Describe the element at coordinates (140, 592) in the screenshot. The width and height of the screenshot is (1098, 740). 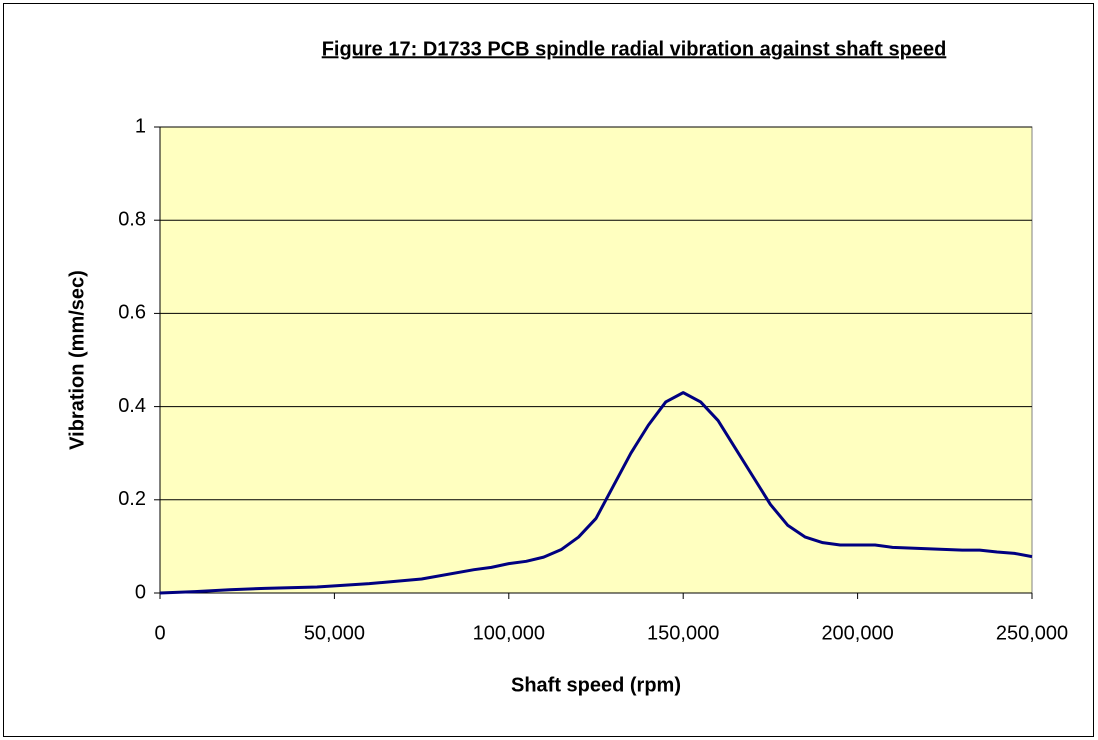
I see `y-tick-label: 0` at that location.